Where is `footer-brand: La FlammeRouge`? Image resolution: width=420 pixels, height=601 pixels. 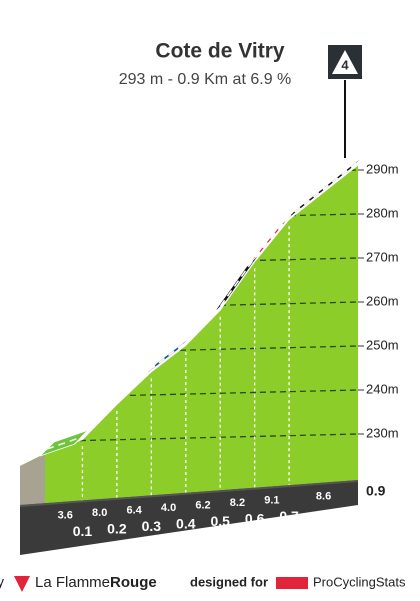 footer-brand: La FlammeRouge is located at coordinates (96, 582).